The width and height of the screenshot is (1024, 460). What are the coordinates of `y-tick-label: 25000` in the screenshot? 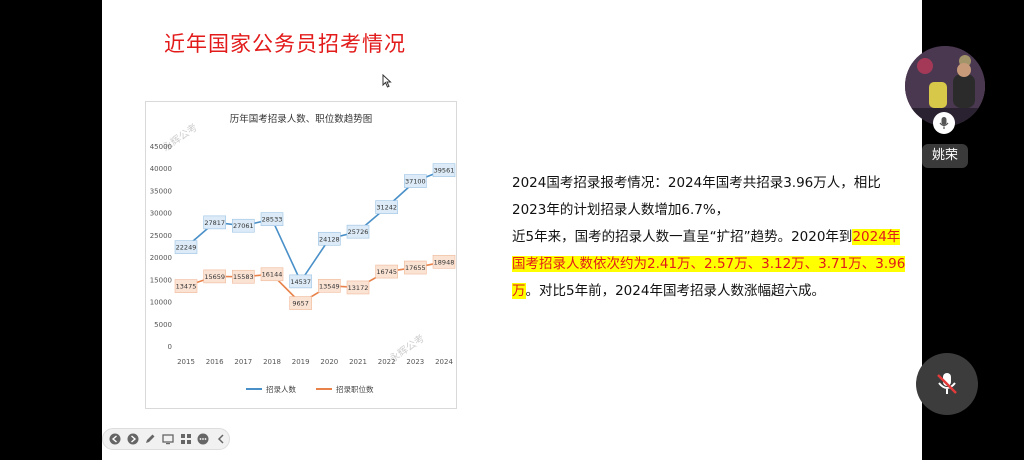 It's located at (161, 236).